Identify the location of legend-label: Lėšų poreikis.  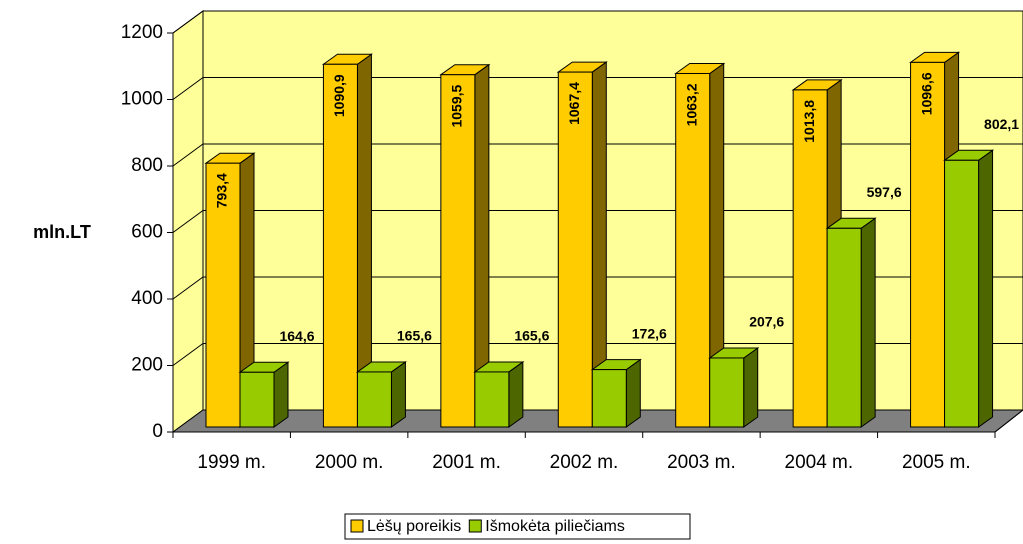
(414, 526).